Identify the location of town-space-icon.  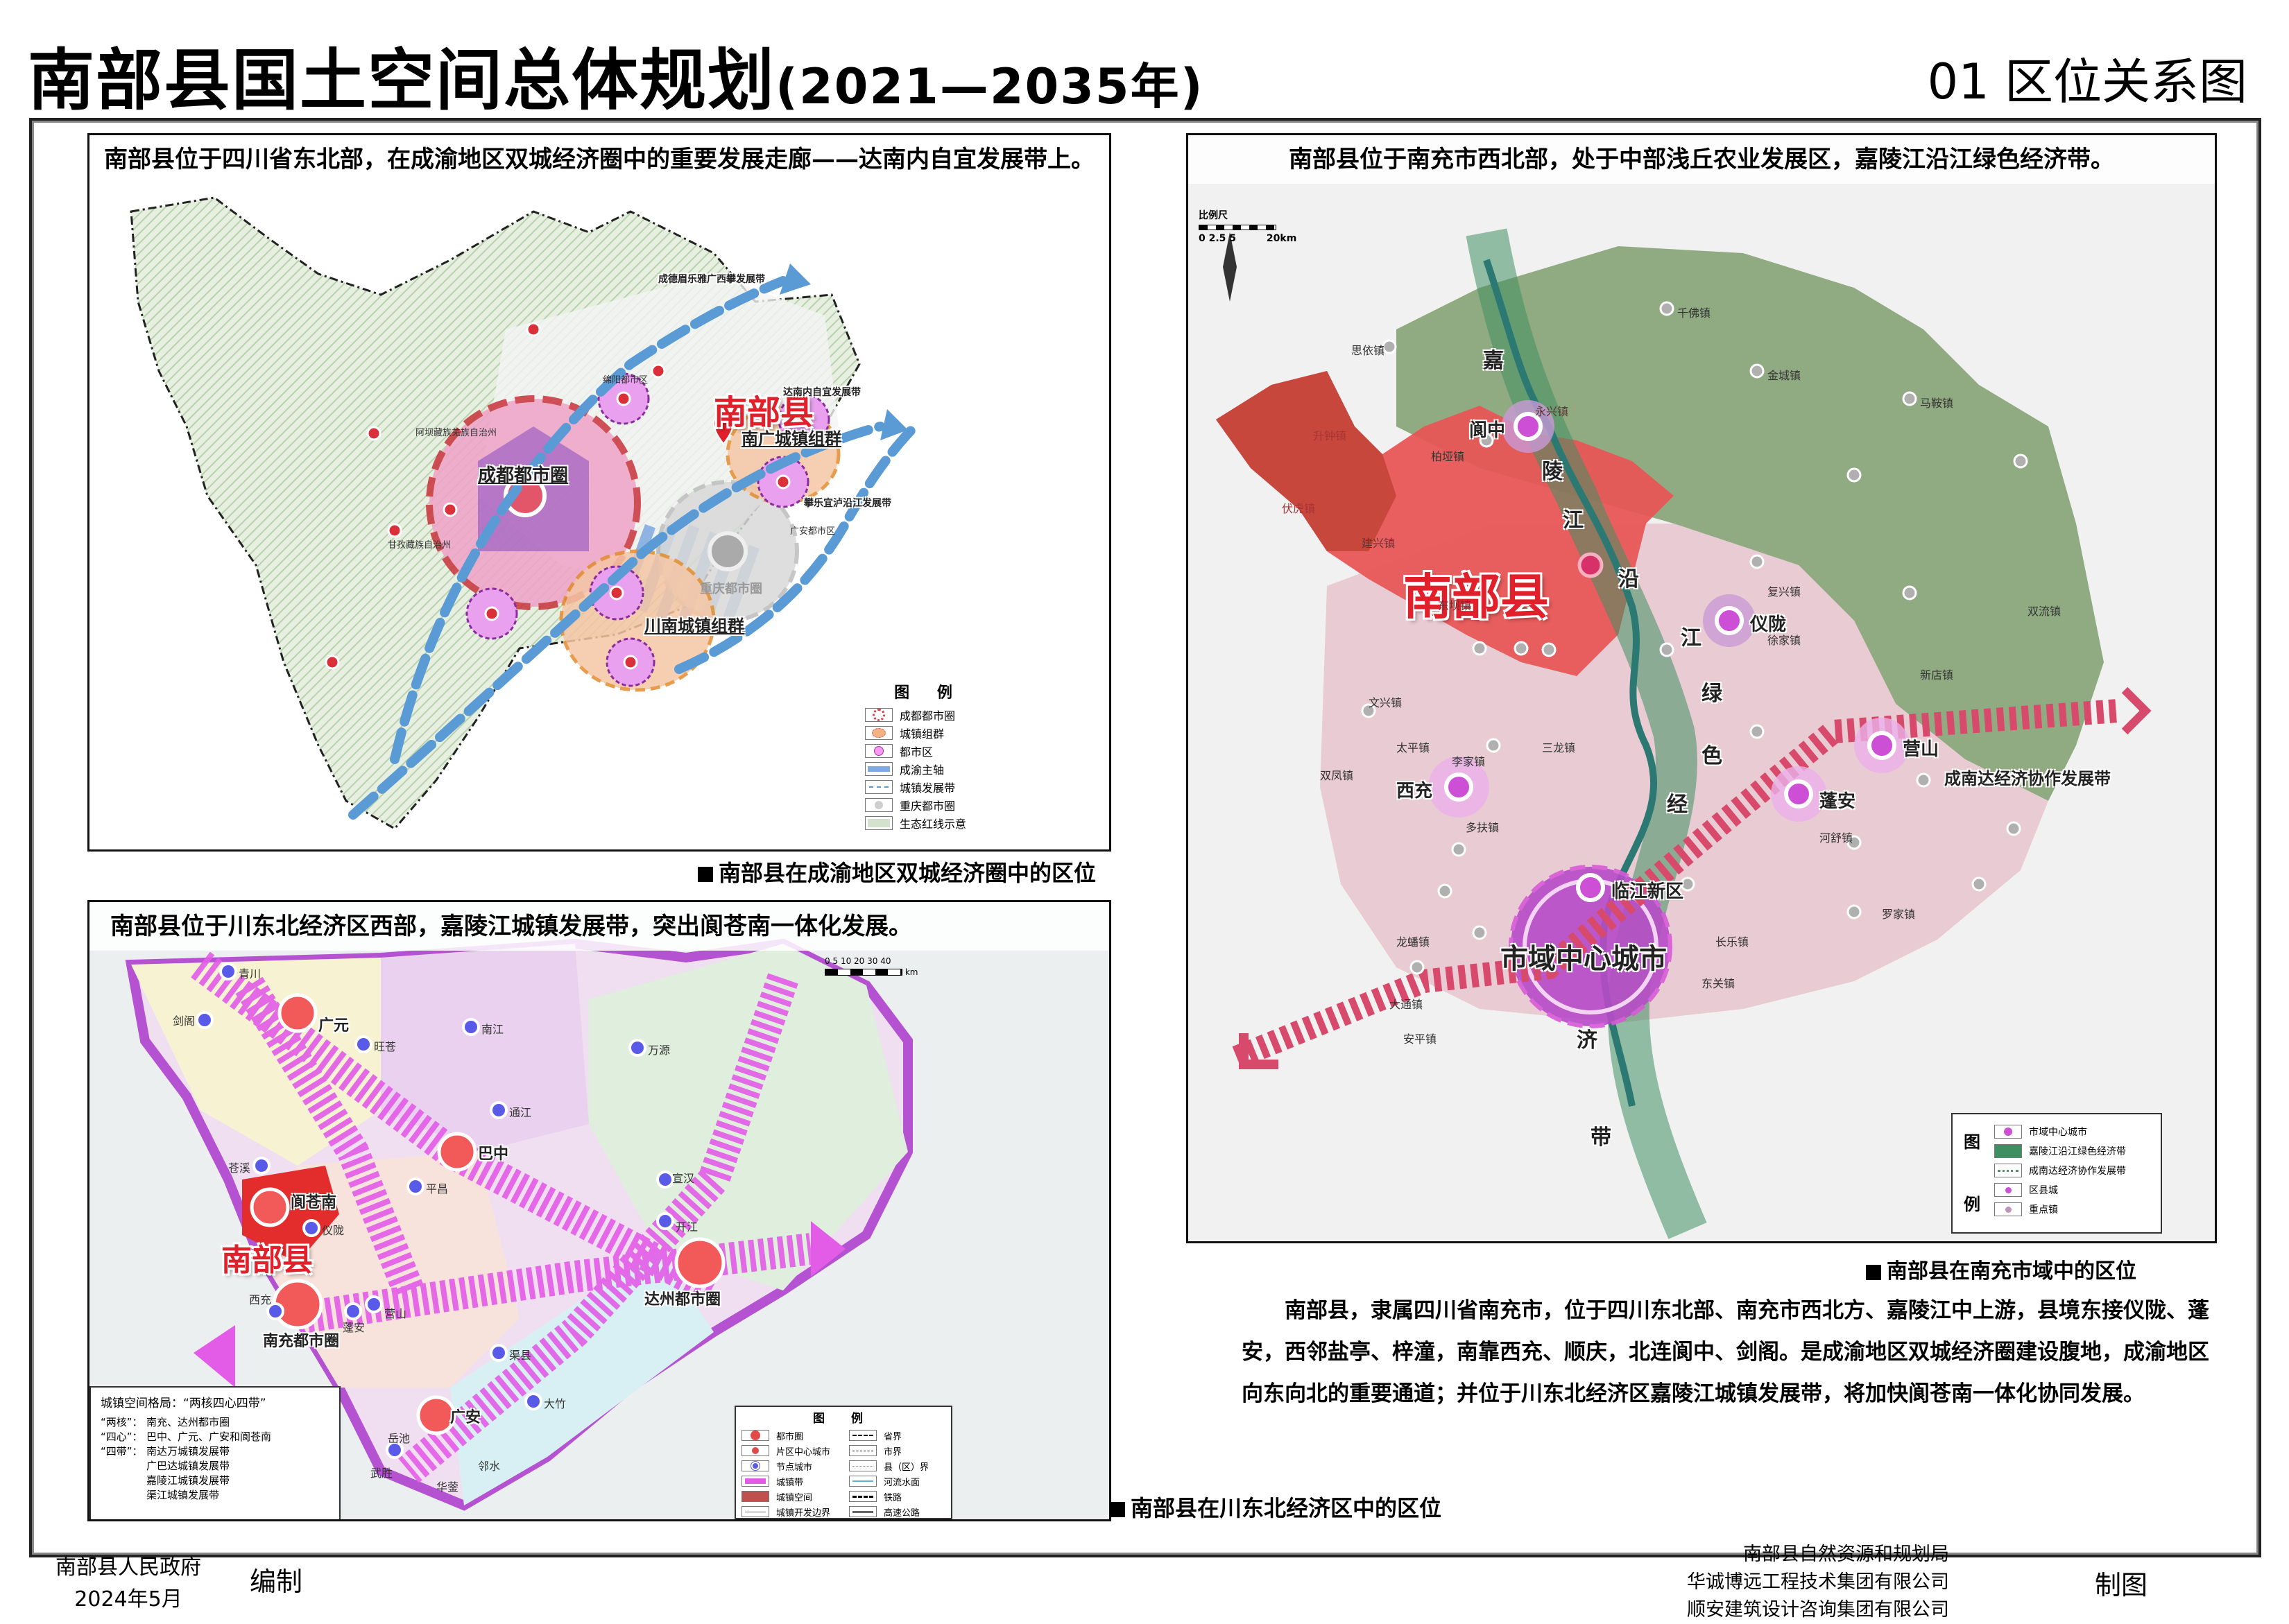
(755, 1497).